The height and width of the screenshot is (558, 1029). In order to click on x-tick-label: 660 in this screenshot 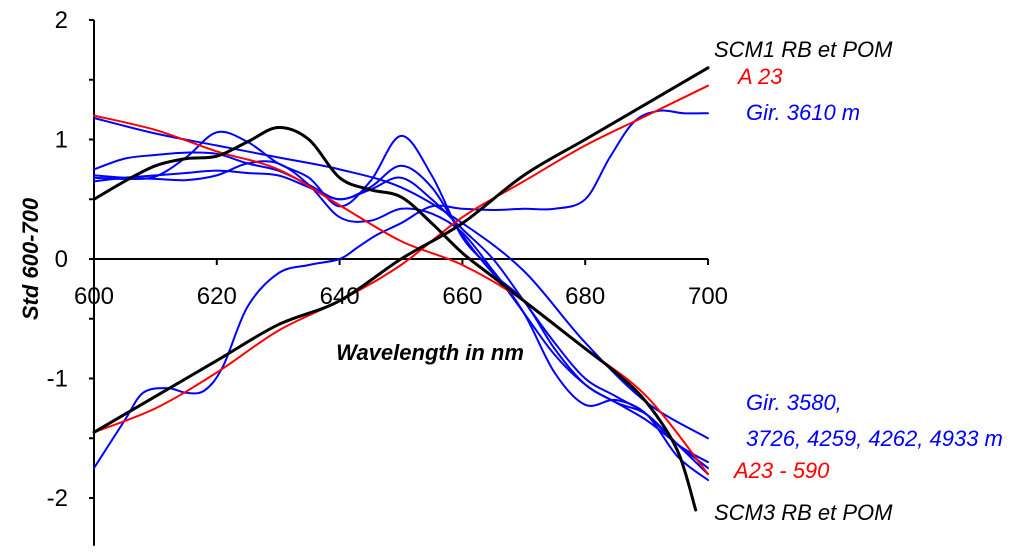, I will do `click(462, 296)`.